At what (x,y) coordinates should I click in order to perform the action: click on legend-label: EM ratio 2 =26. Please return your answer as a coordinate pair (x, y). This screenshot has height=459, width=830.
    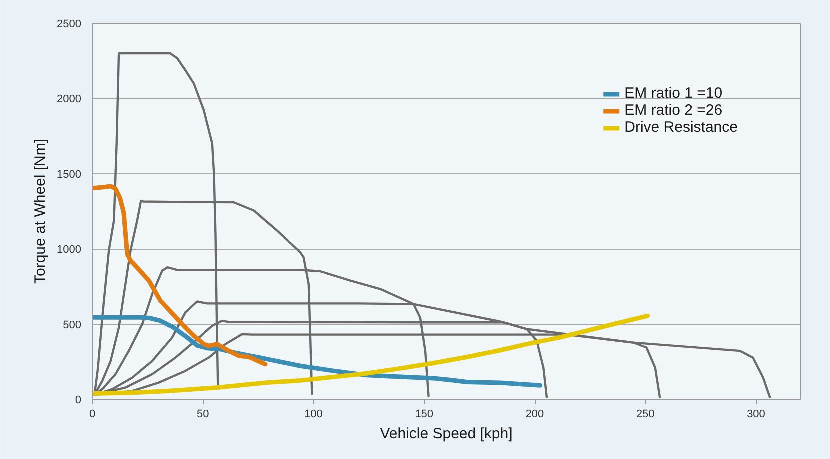
    Looking at the image, I should click on (673, 110).